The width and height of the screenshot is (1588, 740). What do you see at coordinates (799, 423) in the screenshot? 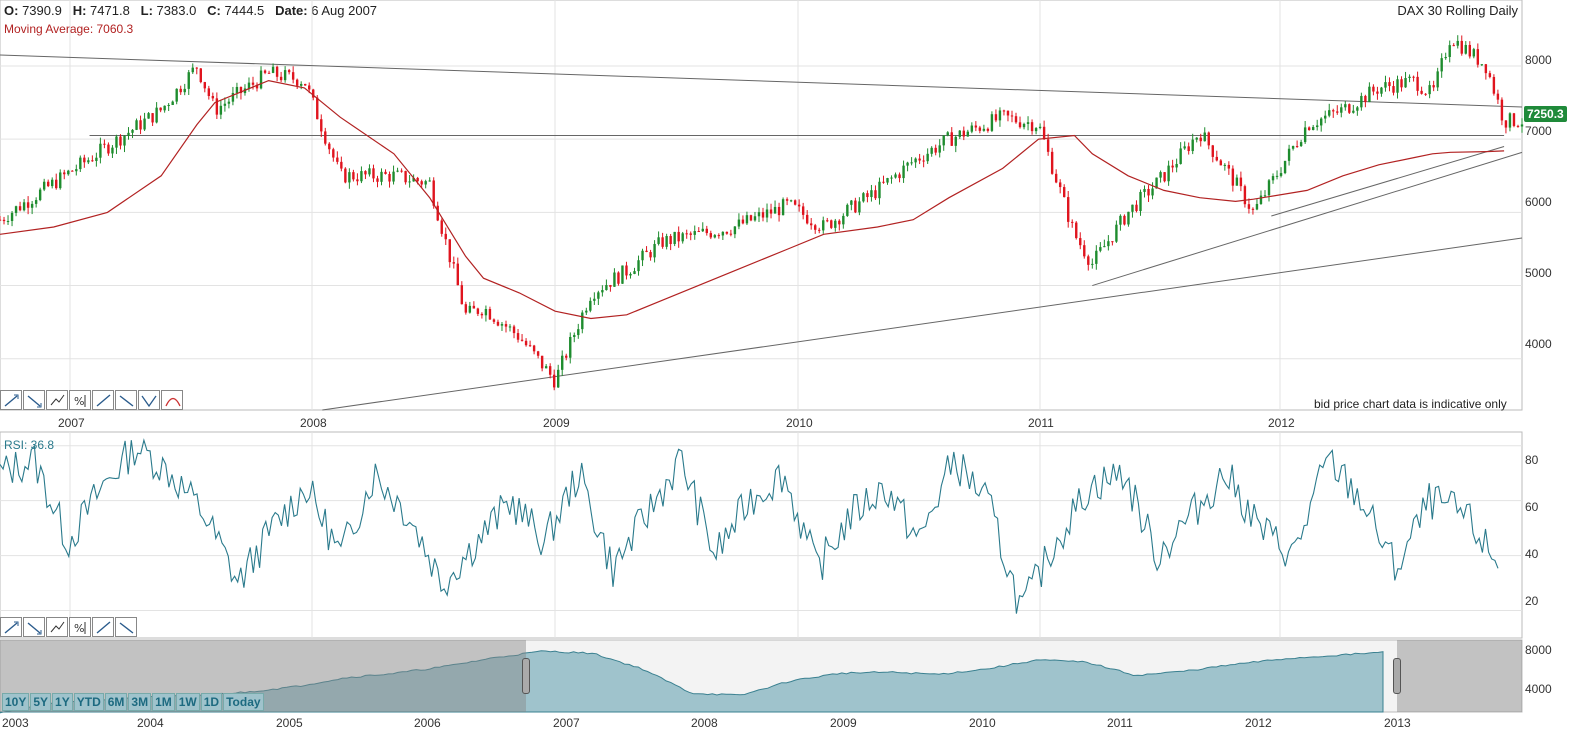
I see `x-tick-2010: 2010` at bounding box center [799, 423].